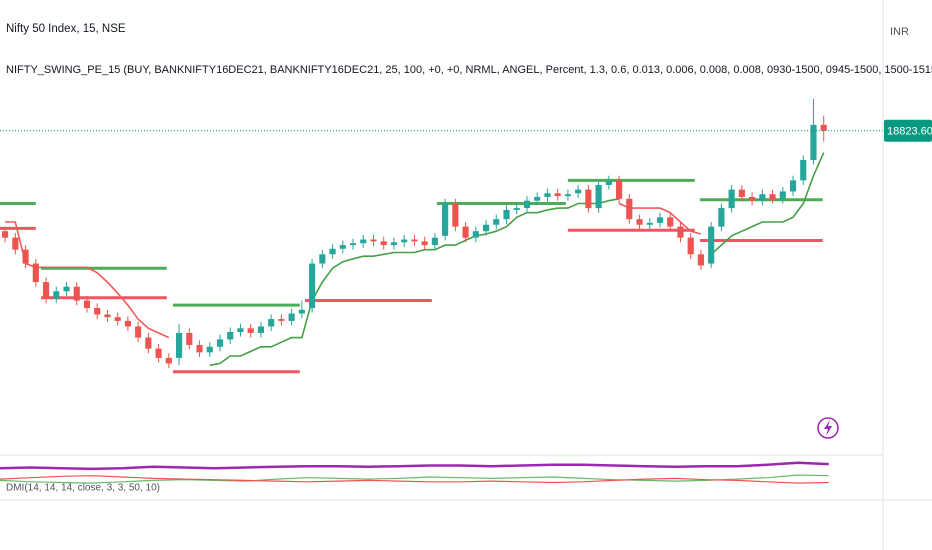  I want to click on currency-label: INR, so click(899, 32).